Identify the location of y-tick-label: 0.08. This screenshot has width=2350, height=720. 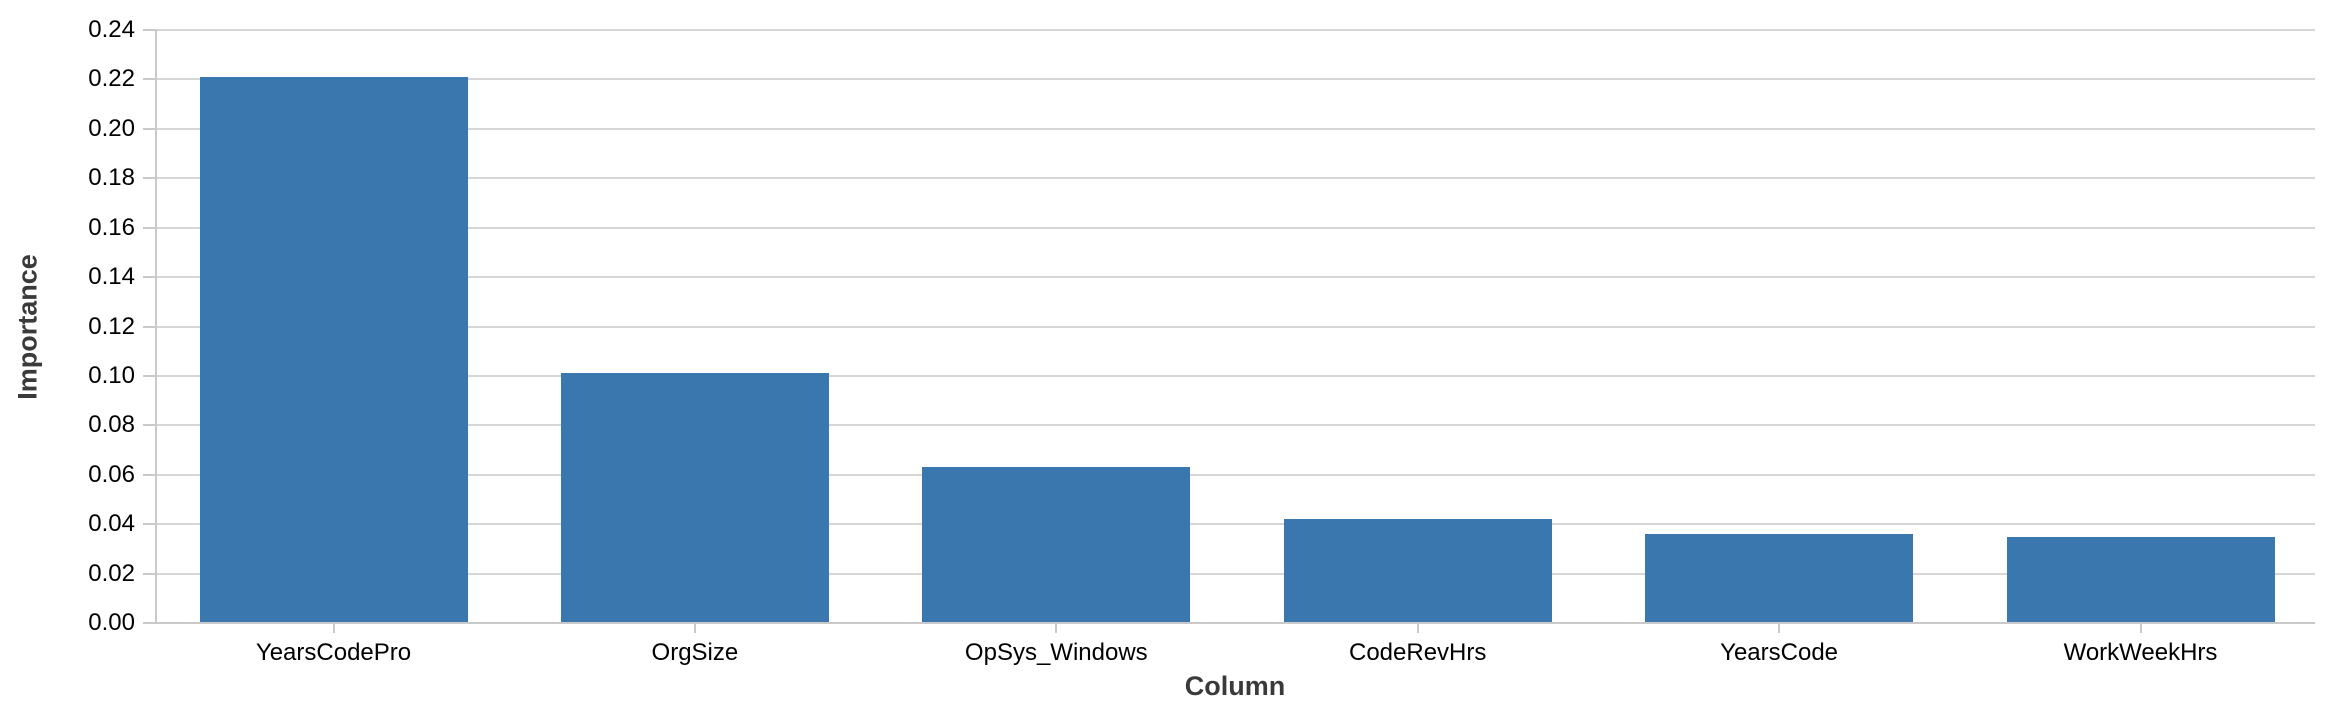
(111, 425).